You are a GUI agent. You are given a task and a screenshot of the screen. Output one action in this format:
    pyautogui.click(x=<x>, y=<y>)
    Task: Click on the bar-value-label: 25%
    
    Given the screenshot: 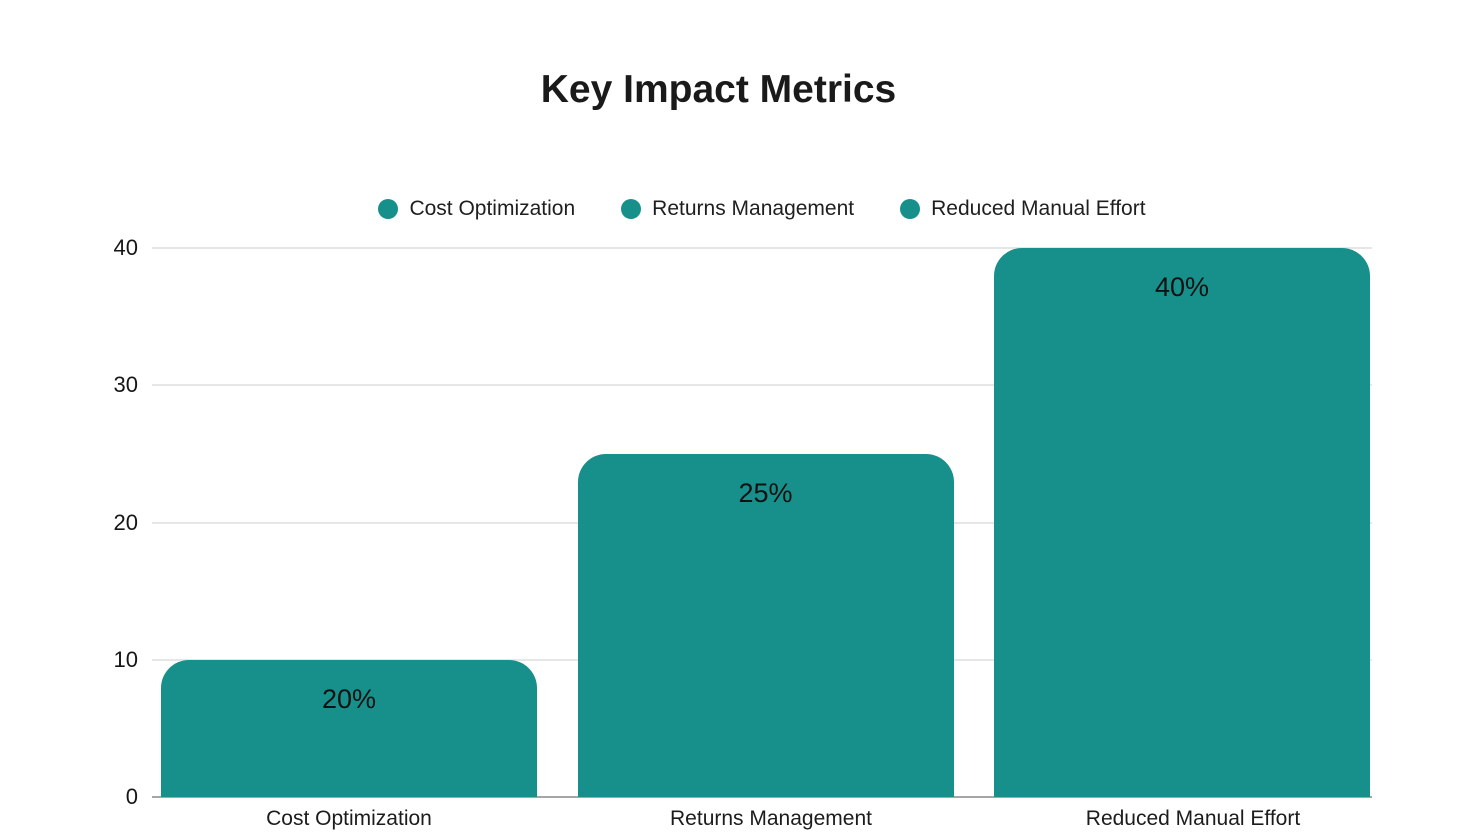 What is the action you would take?
    pyautogui.click(x=765, y=492)
    